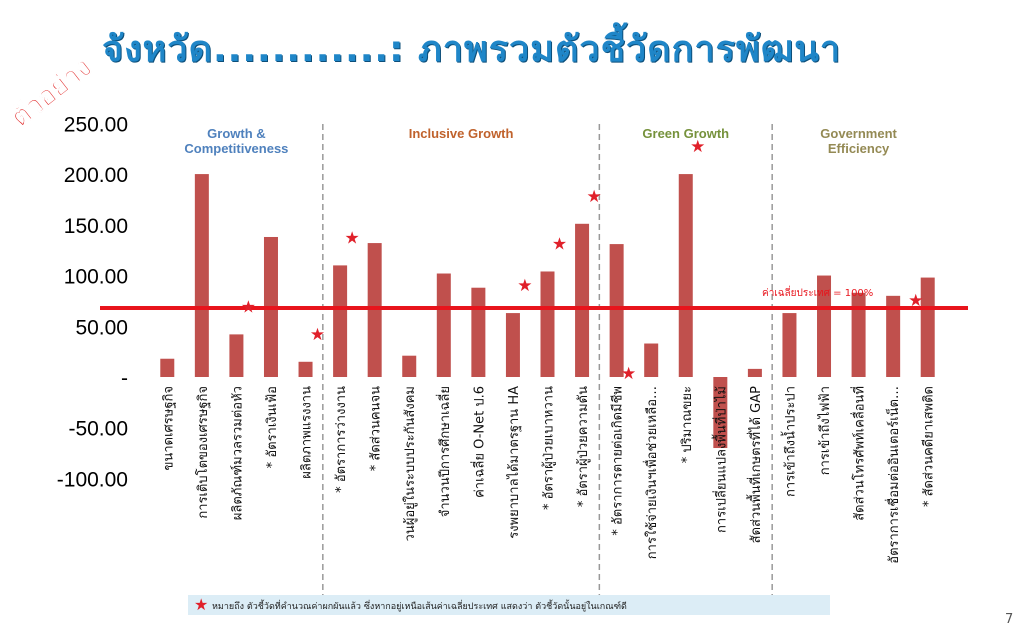 The height and width of the screenshot is (640, 1024). Describe the element at coordinates (272, 427) in the screenshot. I see `x-tick-label: * อัตราเงินเฟ้อ` at that location.